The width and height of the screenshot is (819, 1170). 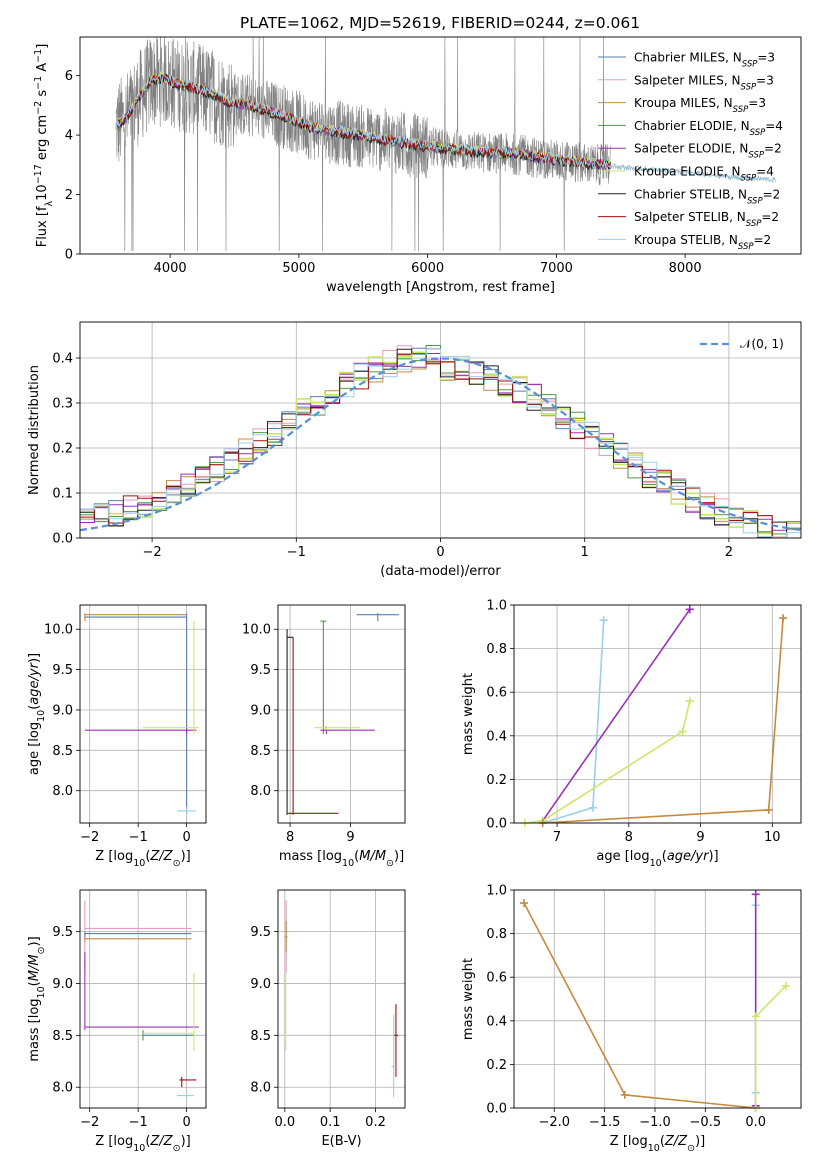 What do you see at coordinates (49, 203) in the screenshot?
I see `axis-label-part: λ` at bounding box center [49, 203].